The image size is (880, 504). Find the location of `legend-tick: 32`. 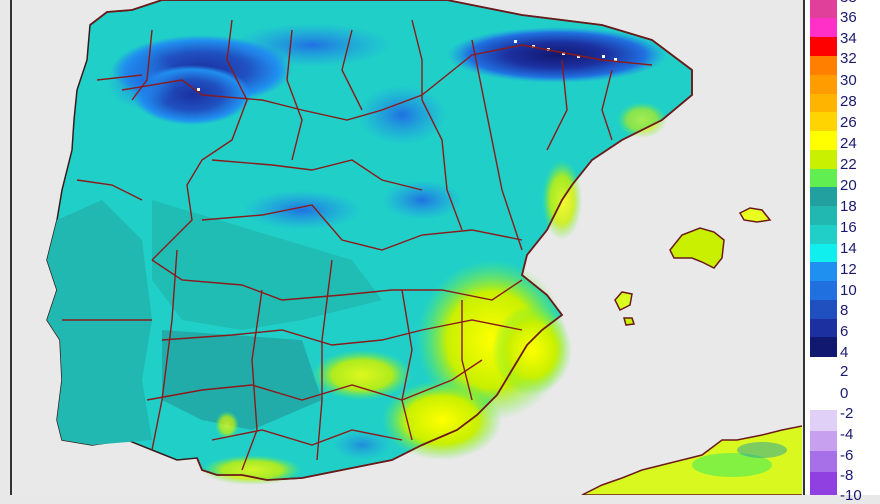

legend-tick: 32 is located at coordinates (848, 58).